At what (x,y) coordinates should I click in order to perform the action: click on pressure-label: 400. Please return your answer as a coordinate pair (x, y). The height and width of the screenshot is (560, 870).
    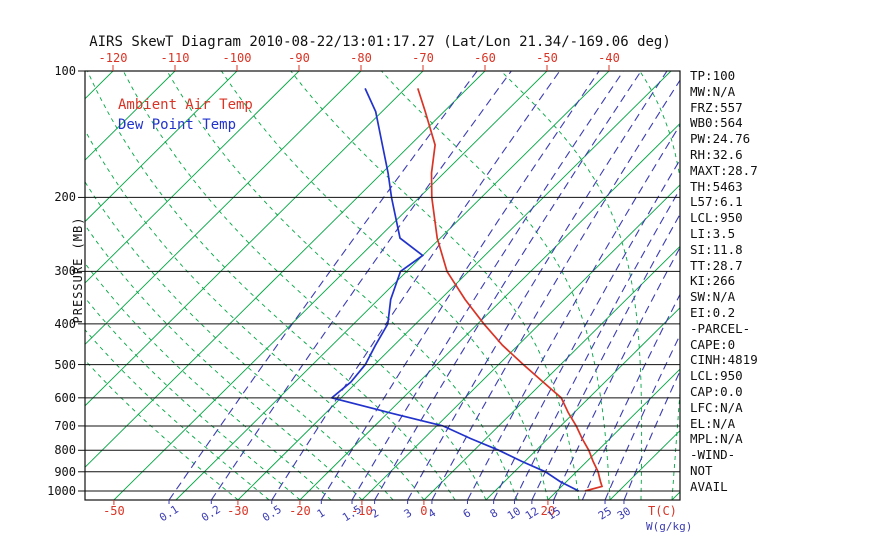
    Looking at the image, I should click on (65, 323).